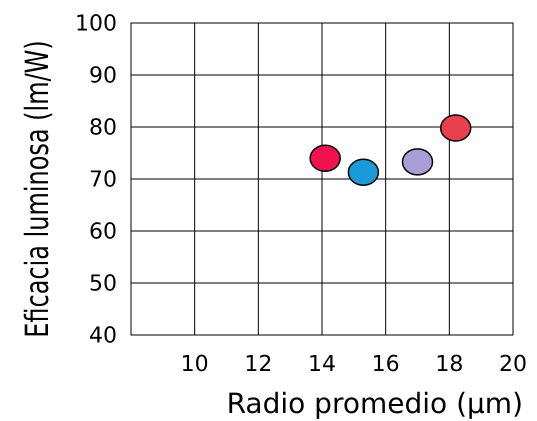 The width and height of the screenshot is (537, 421). Describe the element at coordinates (322, 364) in the screenshot. I see `x-tick-label: 14` at that location.